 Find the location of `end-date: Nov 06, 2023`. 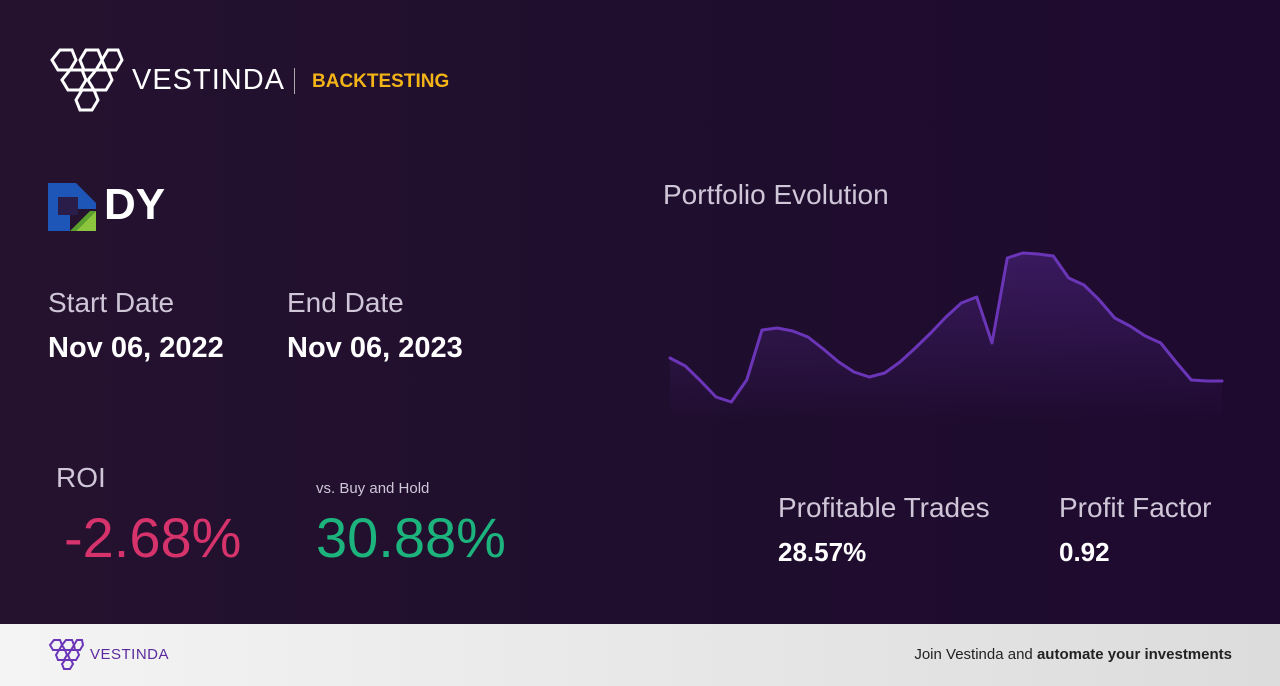

end-date: Nov 06, 2023 is located at coordinates (375, 348).